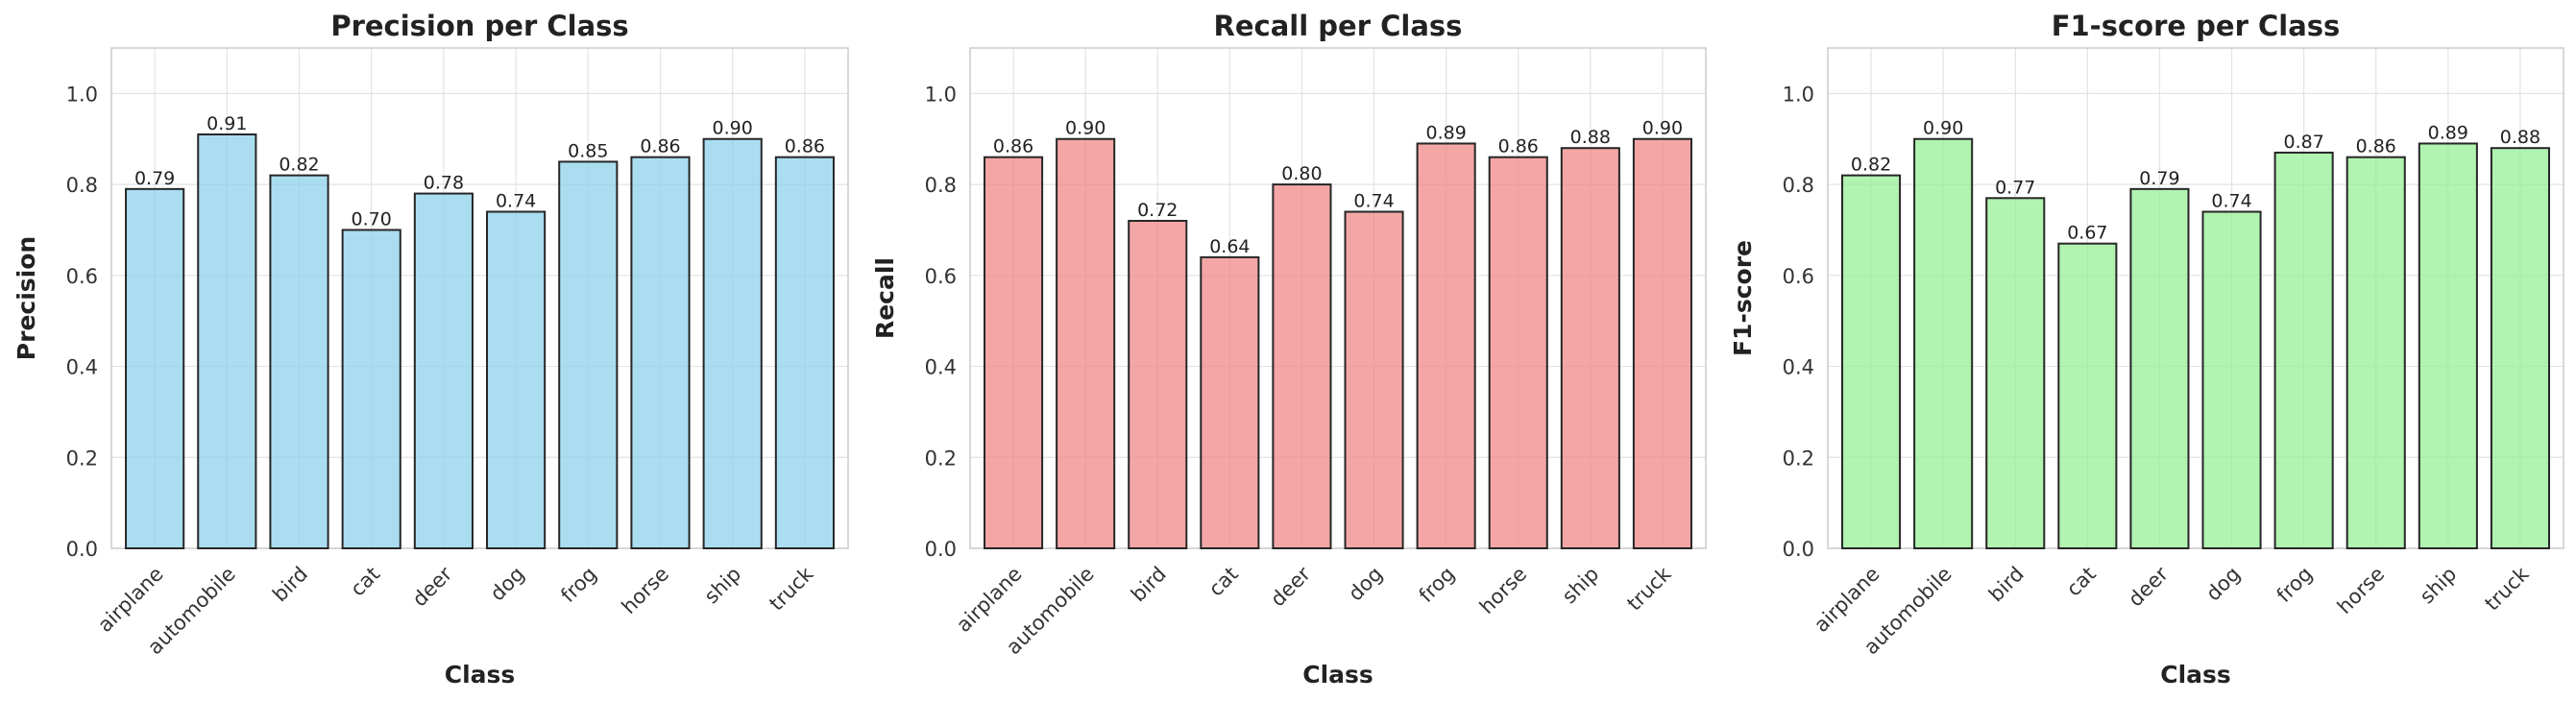 This screenshot has height=701, width=2576. I want to click on value-label: 0.78, so click(444, 184).